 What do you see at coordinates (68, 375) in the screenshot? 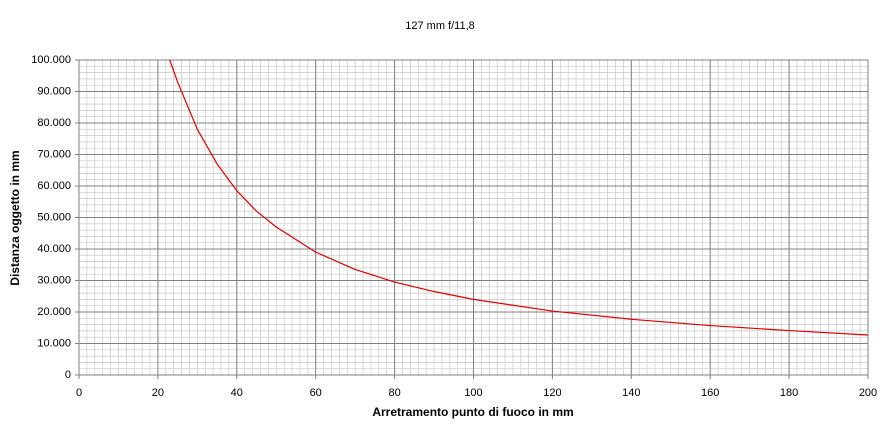
I see `y-tick-label: 0` at bounding box center [68, 375].